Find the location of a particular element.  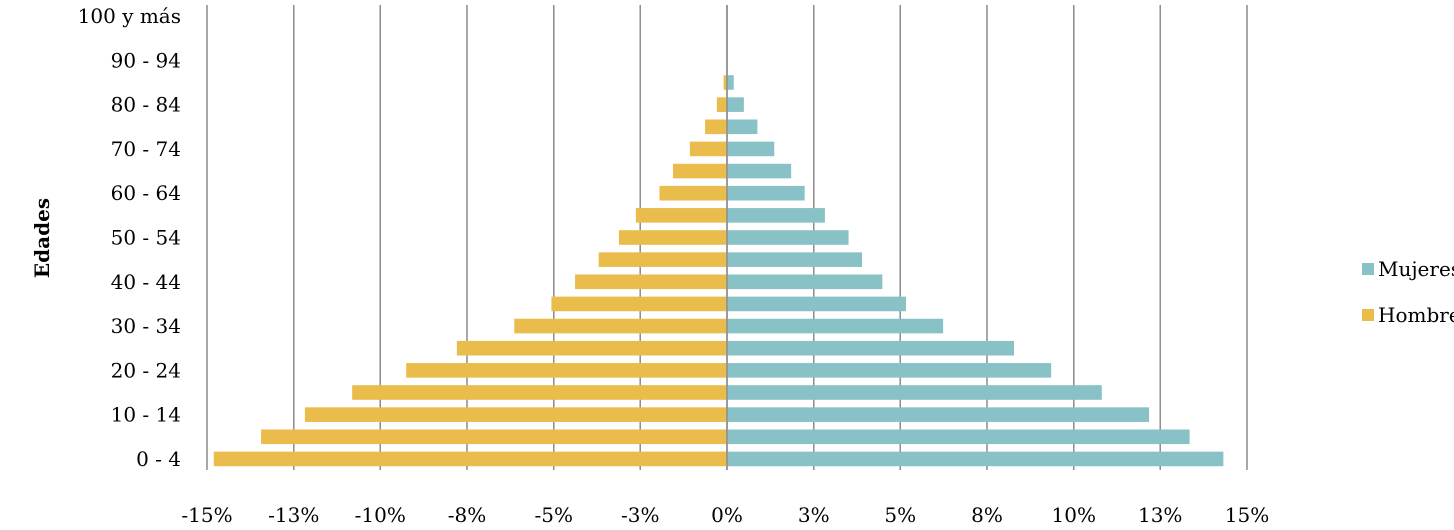

x-tick-labels: -15% -13% -10% -8% -5% -3% 0% 3% 5% 8% 10% 13% 15% is located at coordinates (725, 515).